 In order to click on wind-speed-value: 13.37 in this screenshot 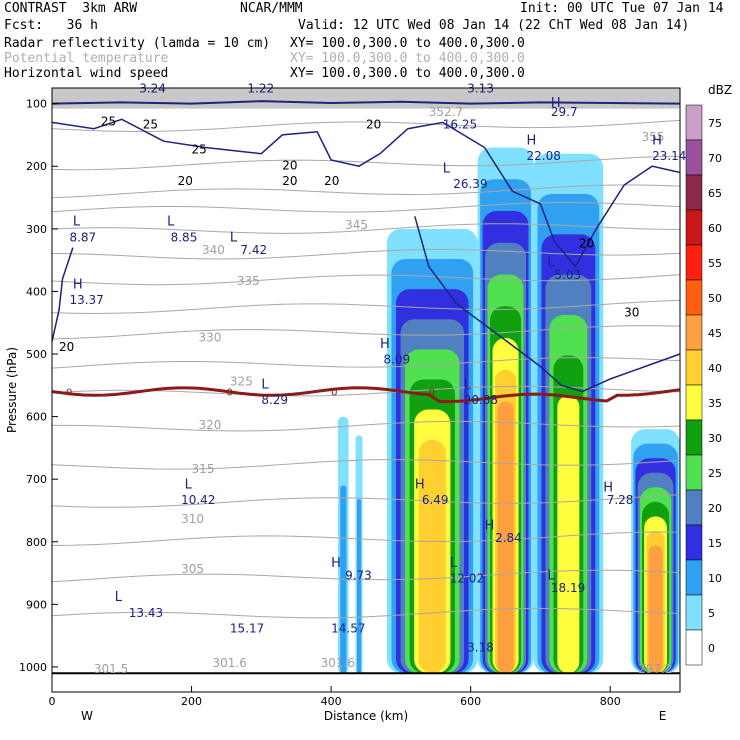, I will do `click(86, 300)`.